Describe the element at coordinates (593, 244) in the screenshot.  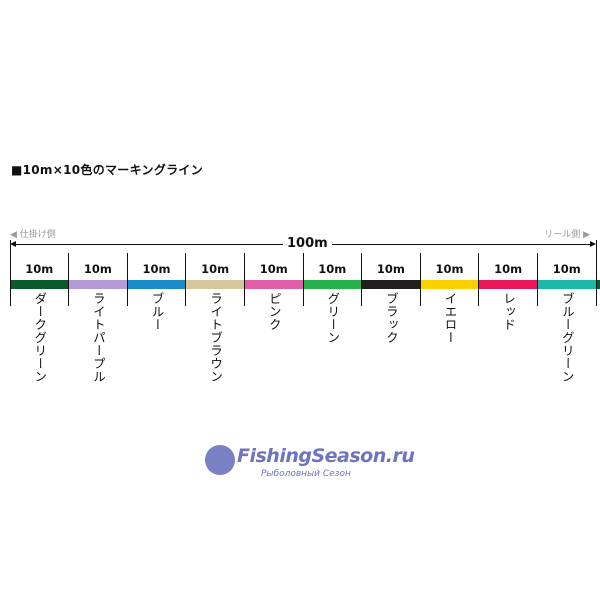
I see `arrow-right-head-icon` at that location.